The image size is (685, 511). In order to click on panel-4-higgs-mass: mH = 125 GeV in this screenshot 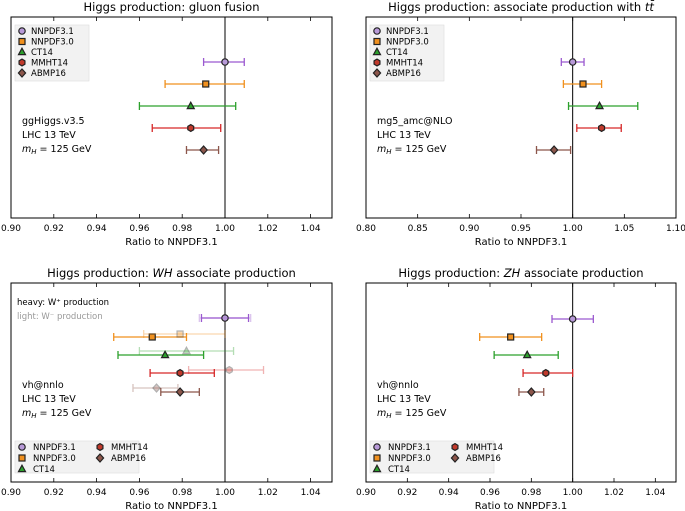, I will do `click(412, 414)`.